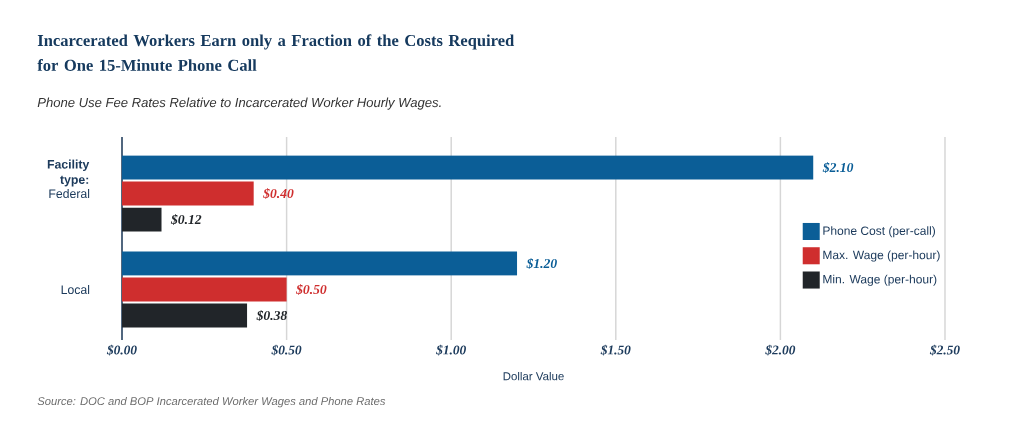 This screenshot has height=444, width=1024. What do you see at coordinates (881, 256) in the screenshot?
I see `legend-label: Max. Wage (per-hour)` at bounding box center [881, 256].